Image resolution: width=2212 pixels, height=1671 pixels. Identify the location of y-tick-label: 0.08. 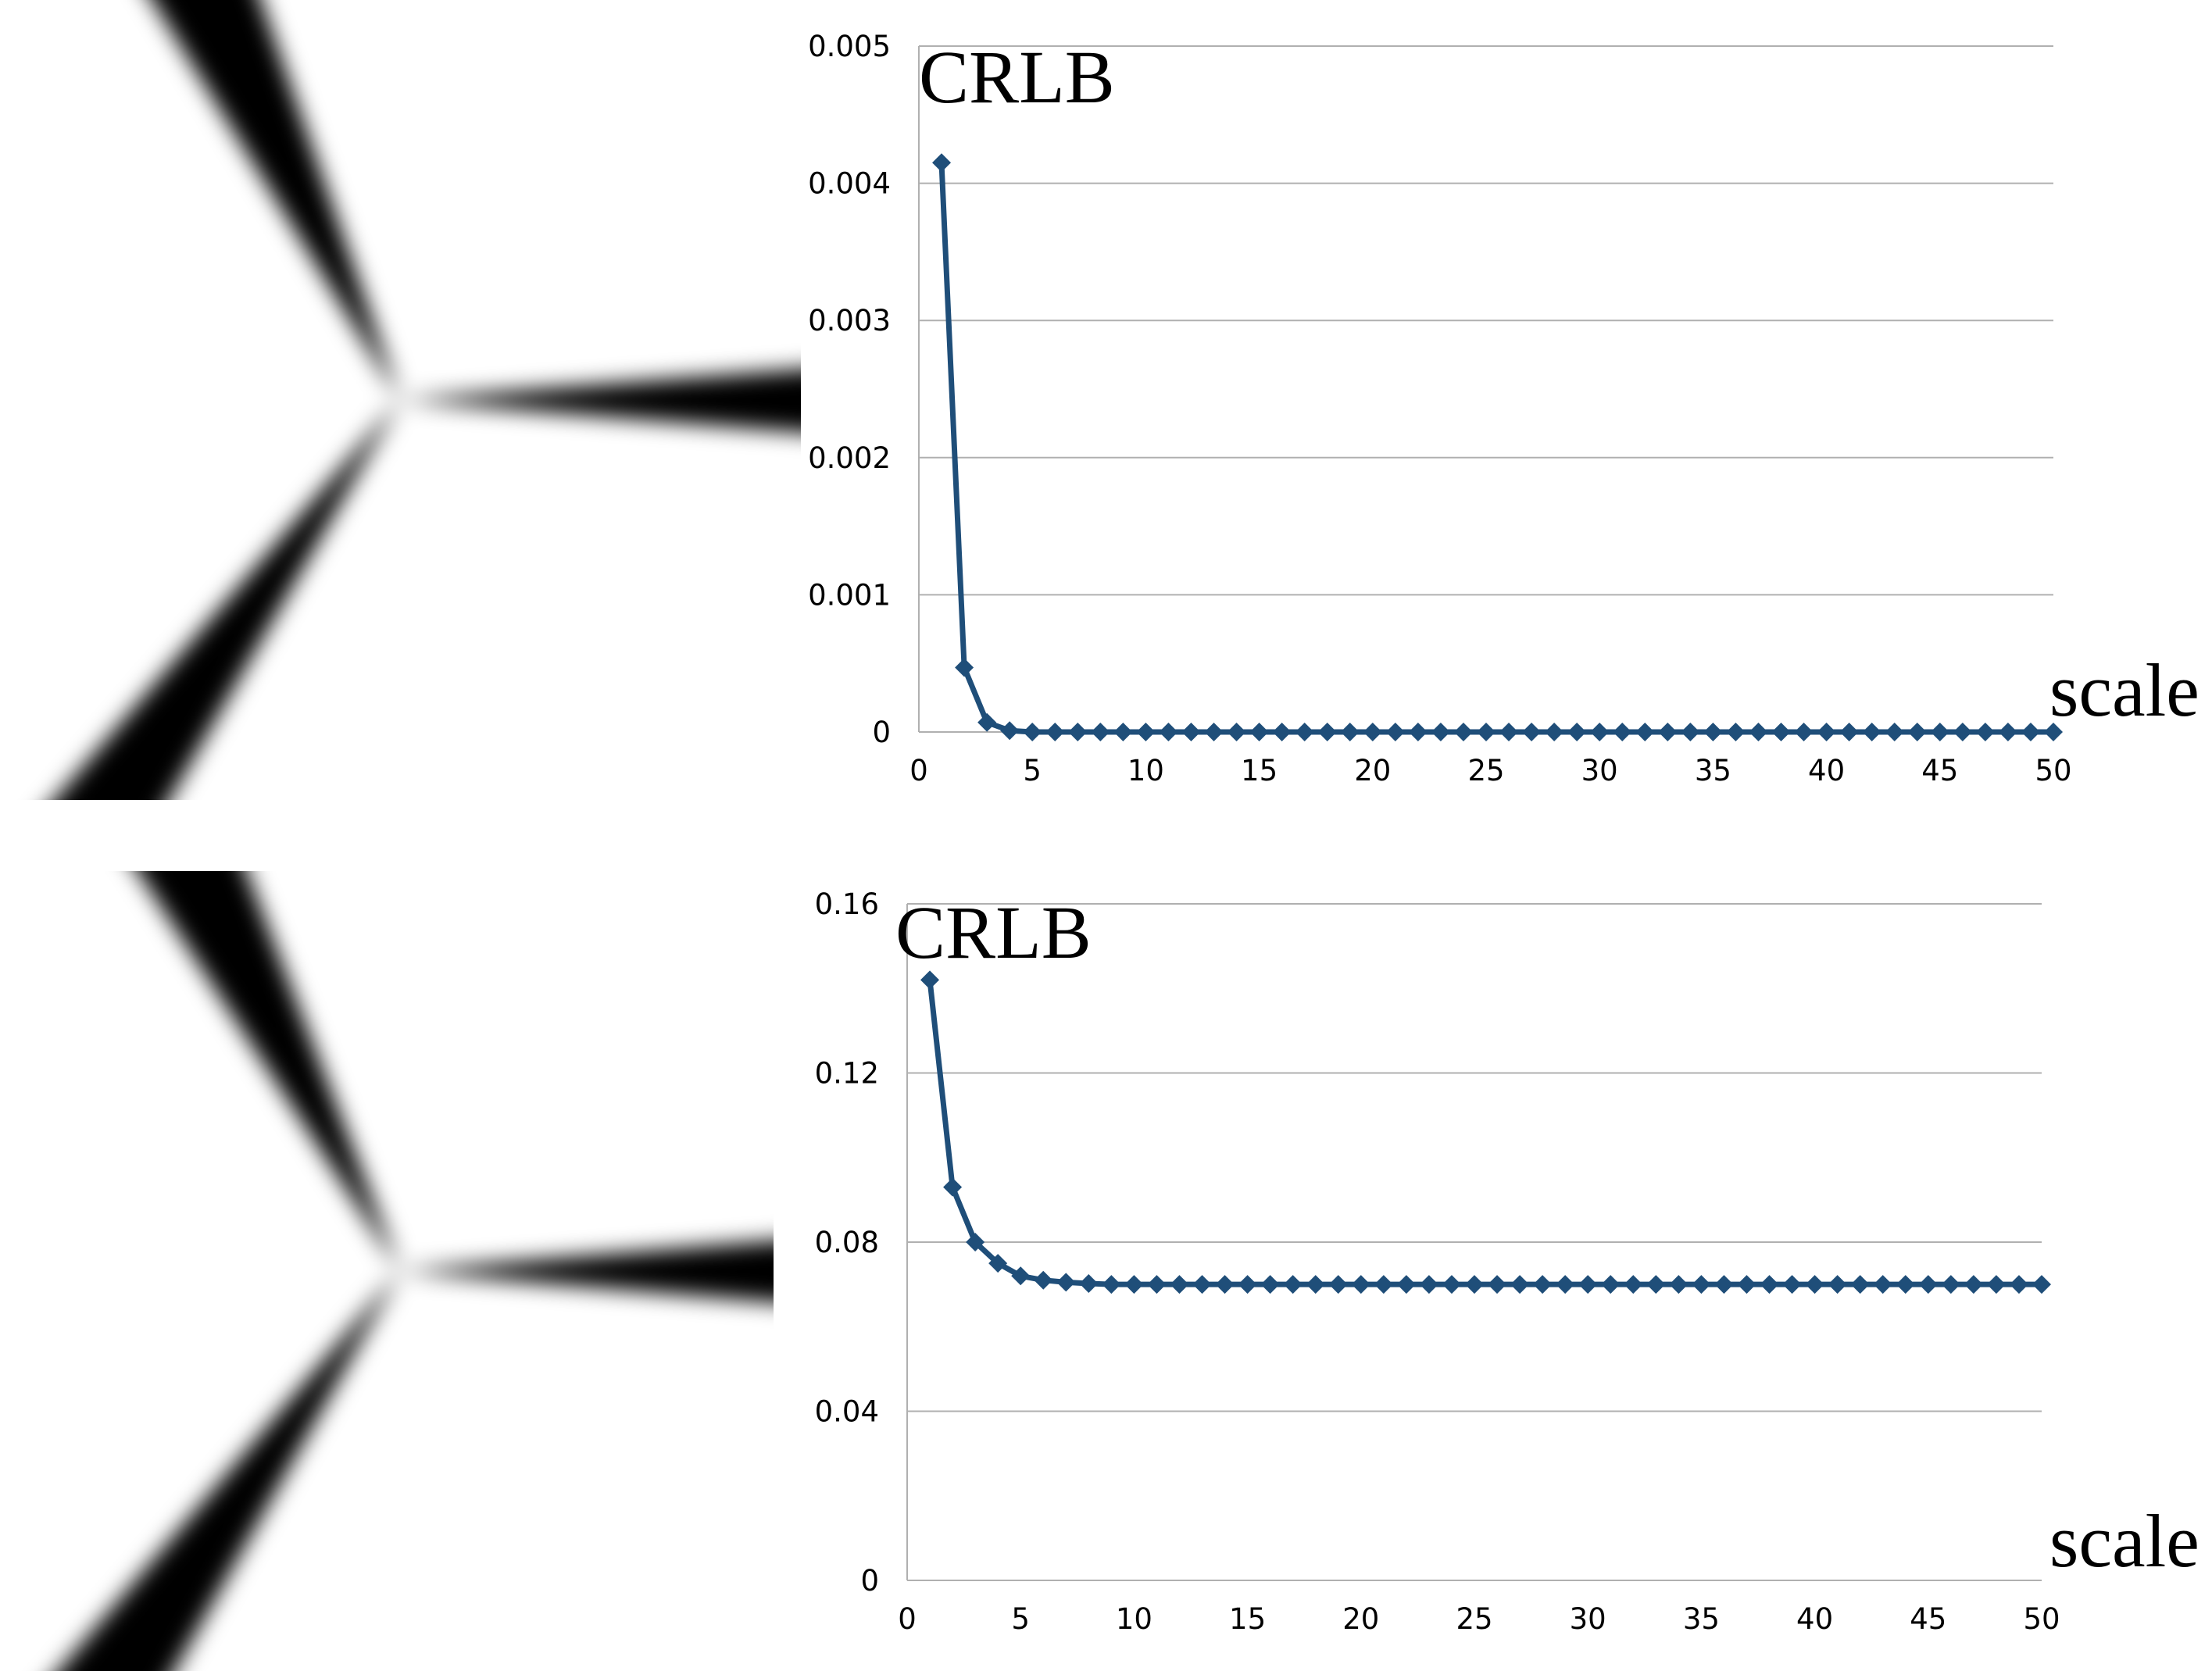
(847, 1242).